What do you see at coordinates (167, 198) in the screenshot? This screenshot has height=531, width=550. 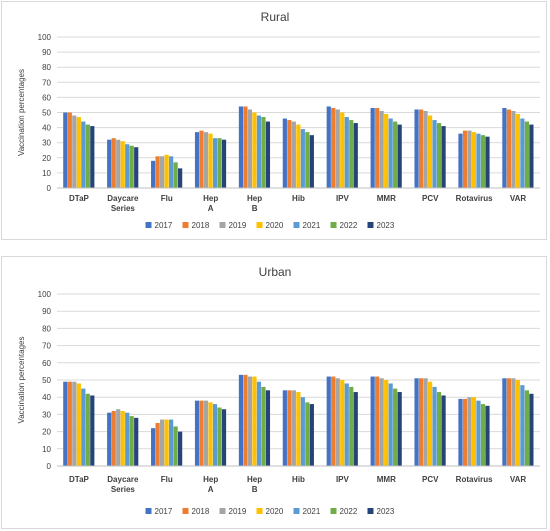 I see `rural-category-label: Flu` at bounding box center [167, 198].